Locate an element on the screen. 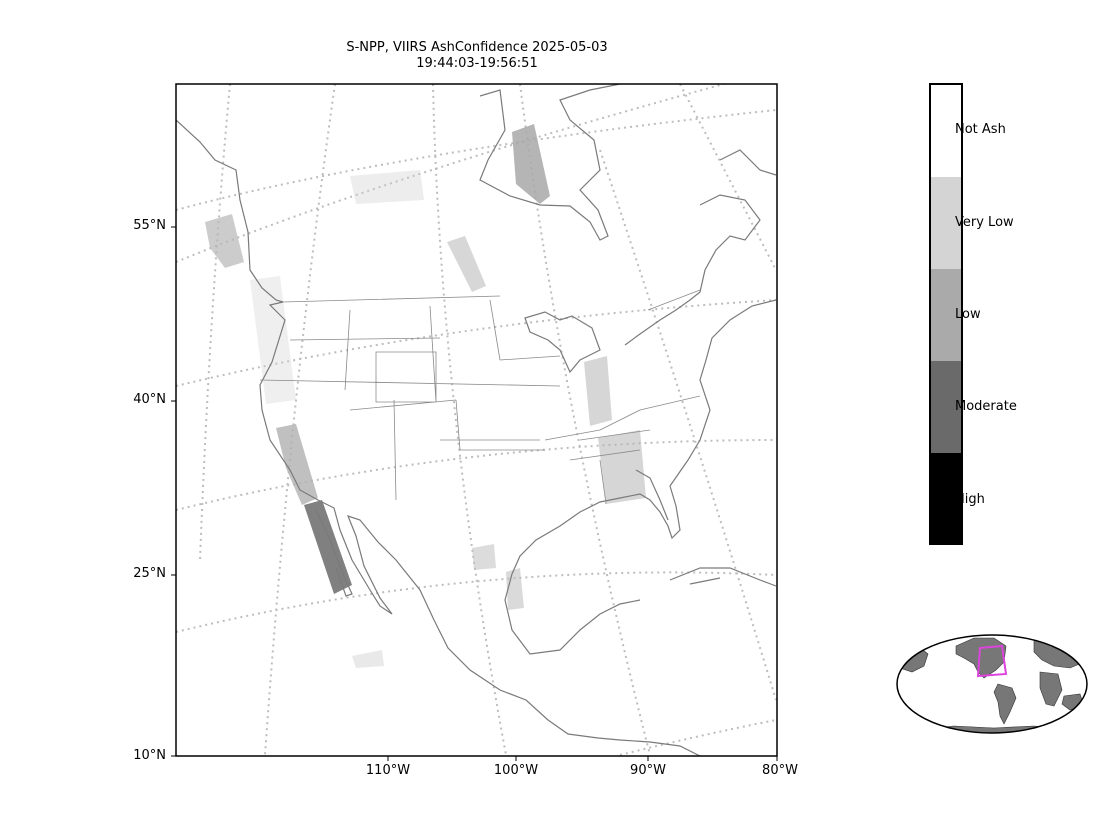  lat-label: 55°N is located at coordinates (149, 225).